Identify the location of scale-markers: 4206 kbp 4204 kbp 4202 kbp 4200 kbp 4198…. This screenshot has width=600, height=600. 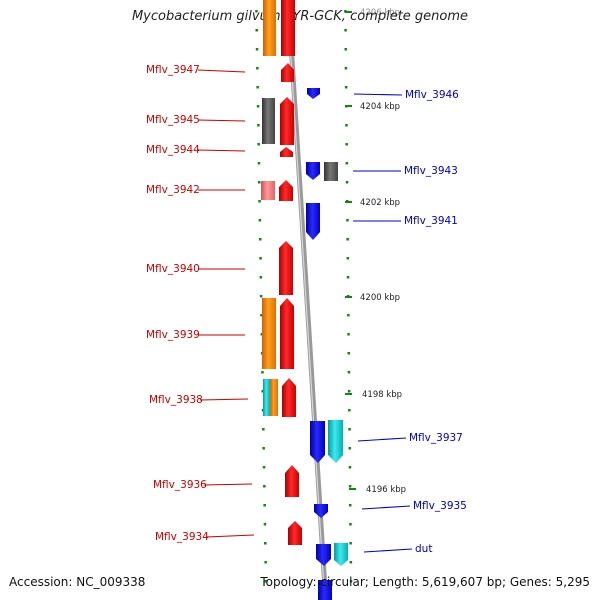
(375, 251).